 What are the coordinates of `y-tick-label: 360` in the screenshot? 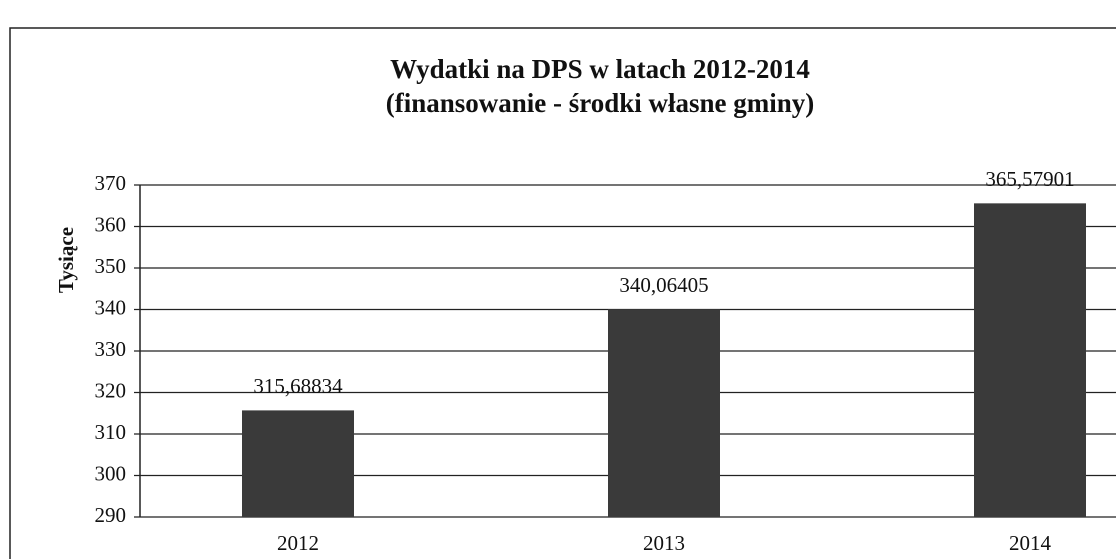 It's located at (111, 224).